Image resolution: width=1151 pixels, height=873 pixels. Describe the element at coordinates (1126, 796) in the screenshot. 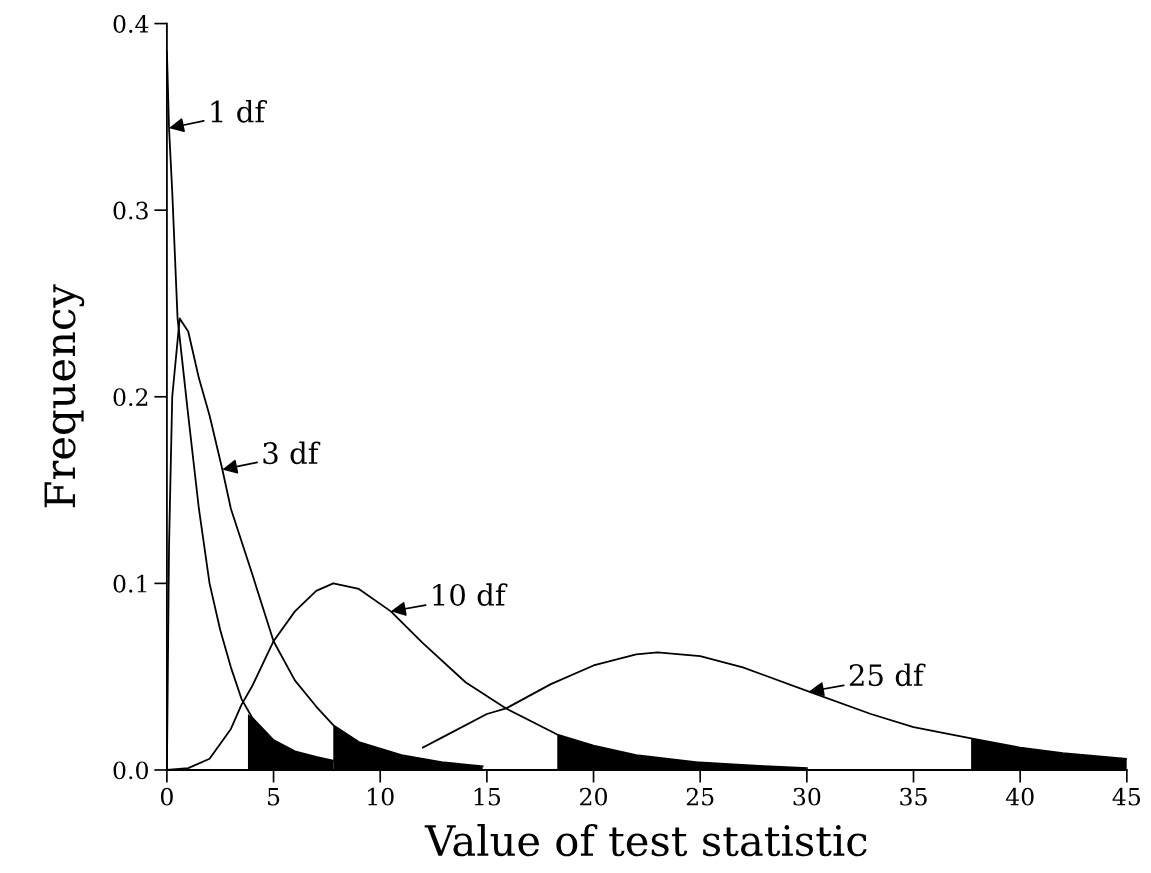

I see `x-tick-label: 45` at that location.